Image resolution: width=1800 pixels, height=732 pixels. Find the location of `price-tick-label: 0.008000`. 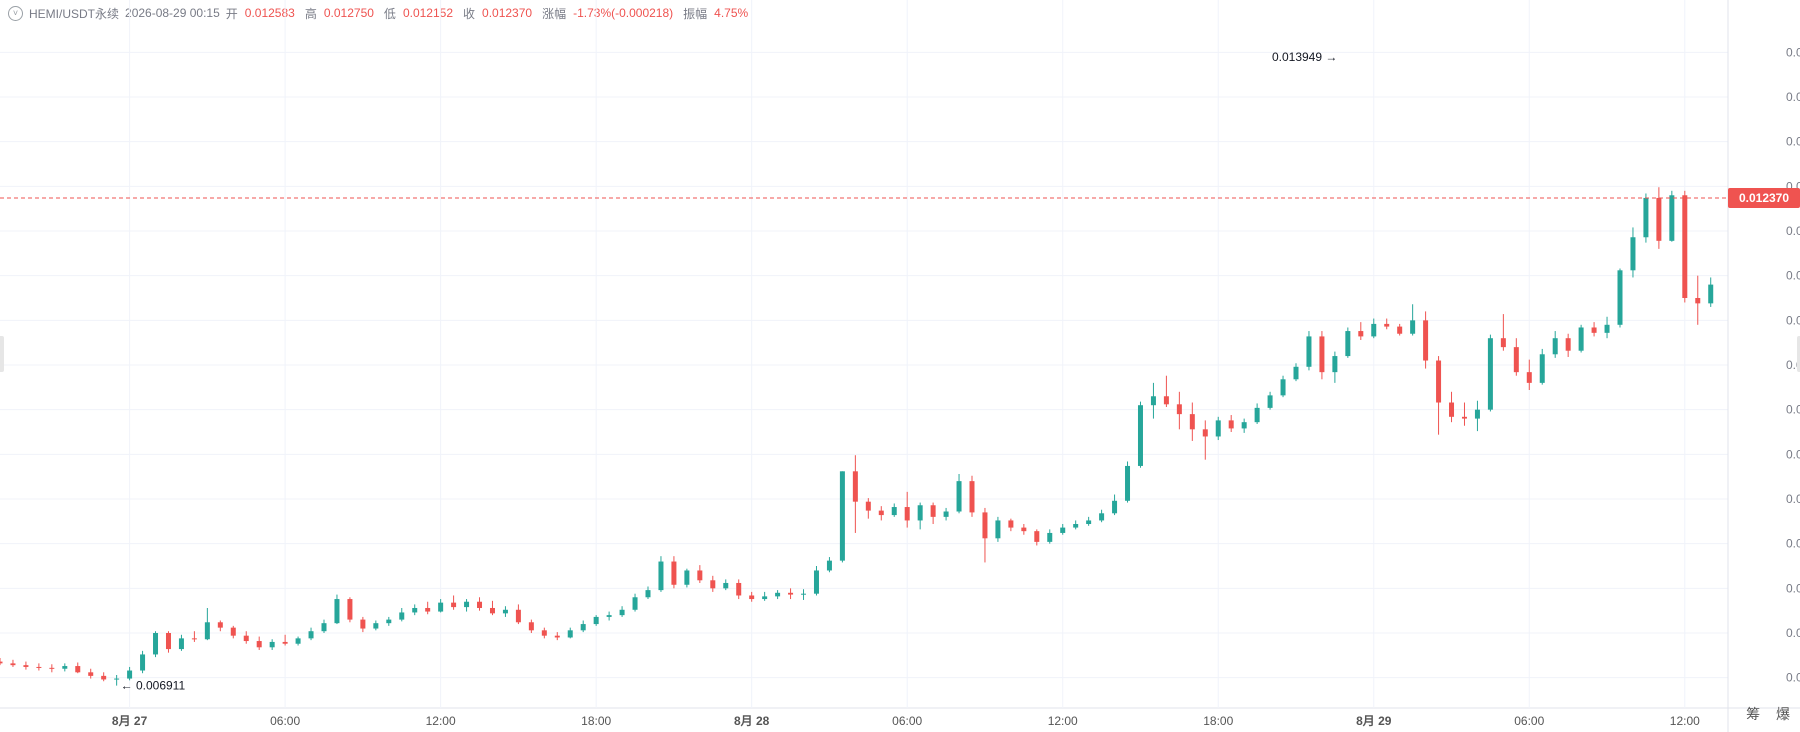

price-tick-label: 0.008000 is located at coordinates (1793, 588).